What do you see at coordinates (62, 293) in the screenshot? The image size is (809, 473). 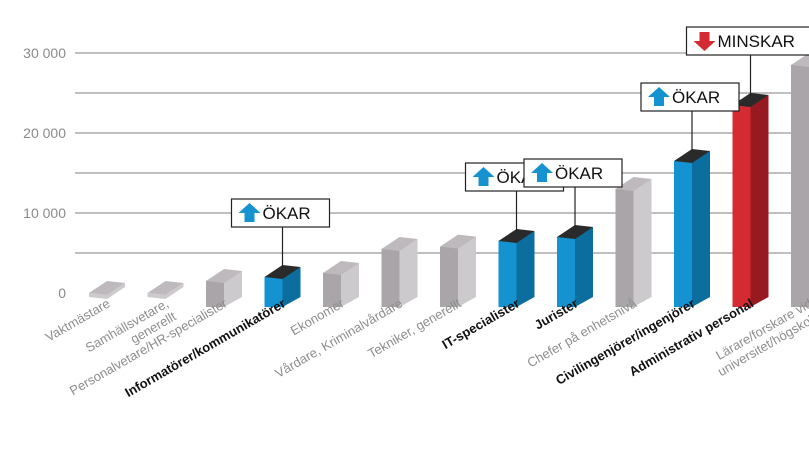 I see `y-tick-label: 0` at bounding box center [62, 293].